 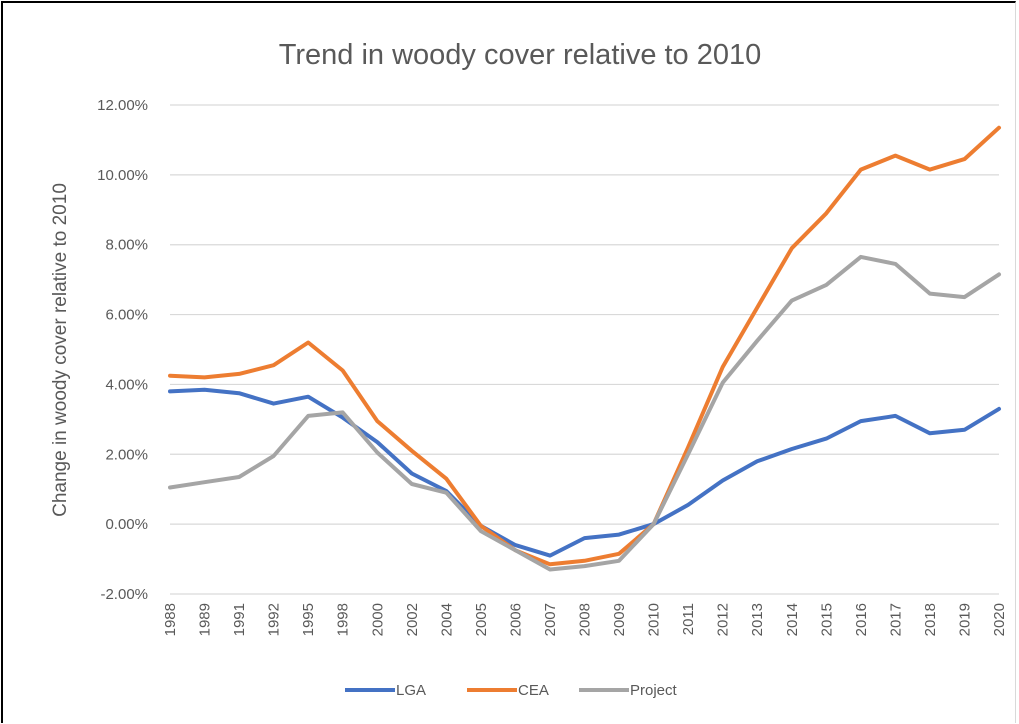 What do you see at coordinates (533, 690) in the screenshot?
I see `legend-label: CEA` at bounding box center [533, 690].